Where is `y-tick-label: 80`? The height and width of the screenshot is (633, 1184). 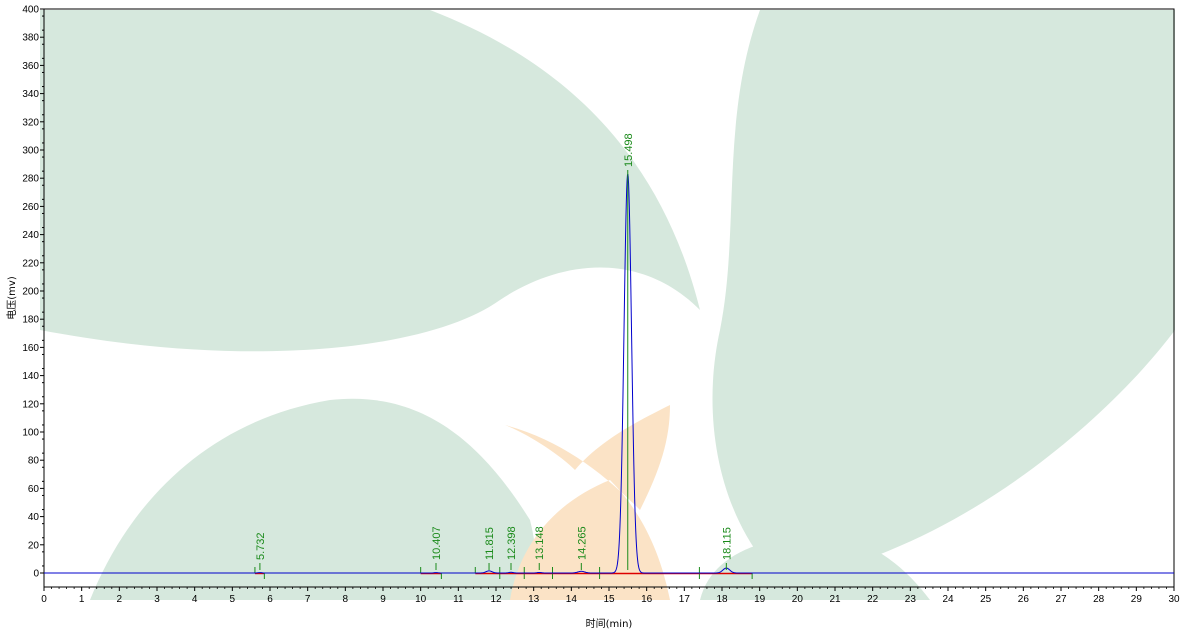
y-tick-label: 80 is located at coordinates (34, 461).